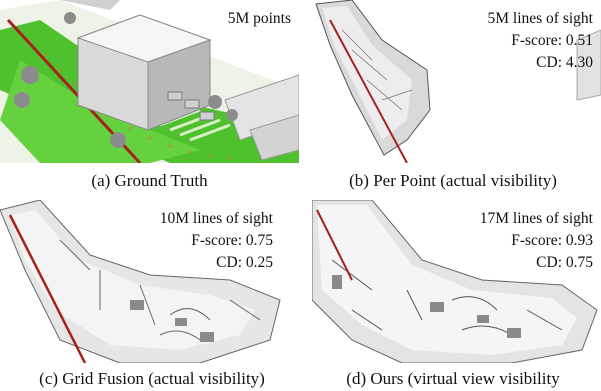 This screenshot has height=391, width=601. What do you see at coordinates (244, 262) in the screenshot?
I see `overlay-line: CD: 0.25` at bounding box center [244, 262].